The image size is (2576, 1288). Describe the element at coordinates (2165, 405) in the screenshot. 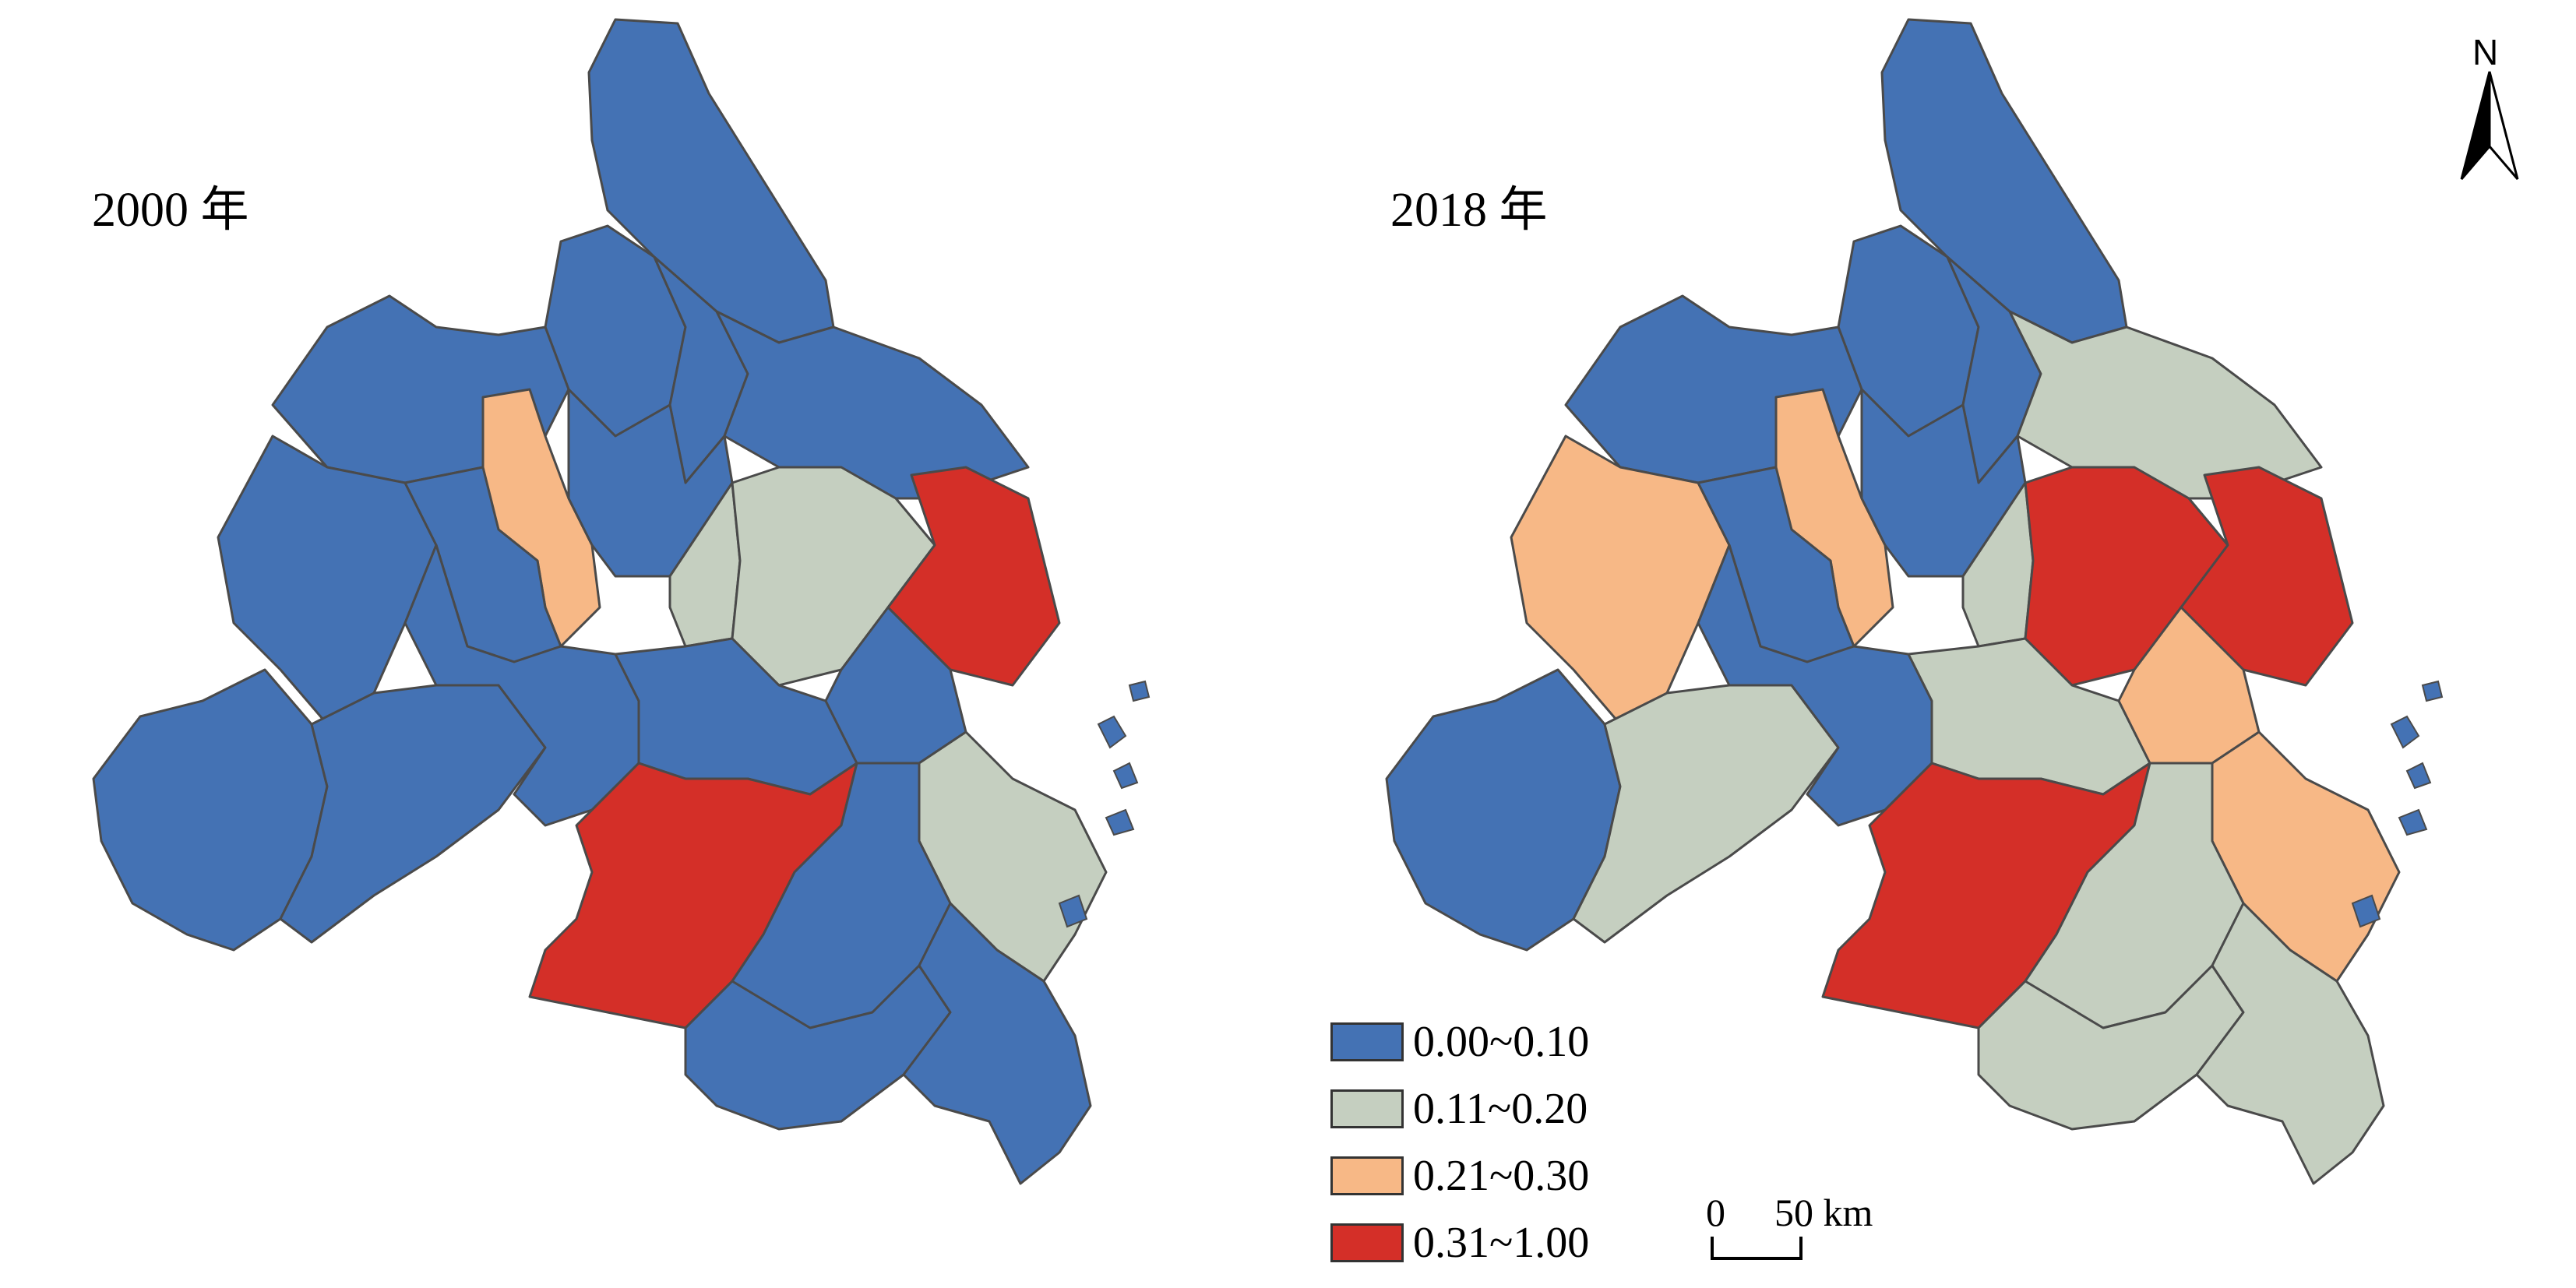

I see `map-2018-region-north-east` at that location.